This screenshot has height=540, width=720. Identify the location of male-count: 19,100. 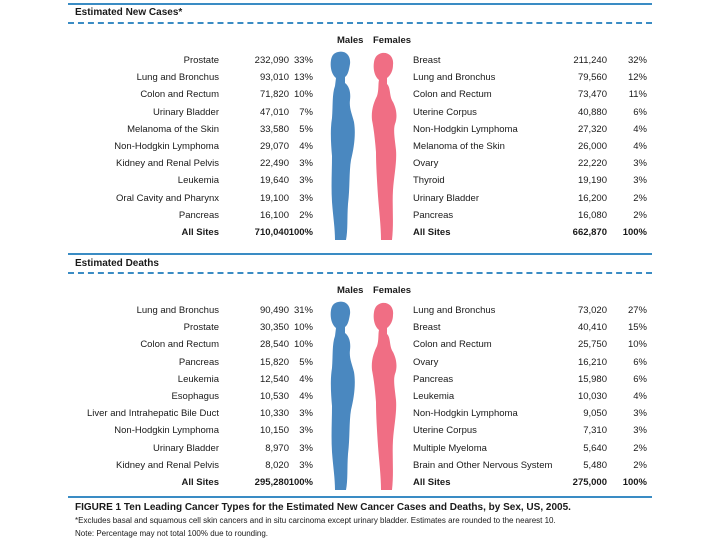
(274, 198).